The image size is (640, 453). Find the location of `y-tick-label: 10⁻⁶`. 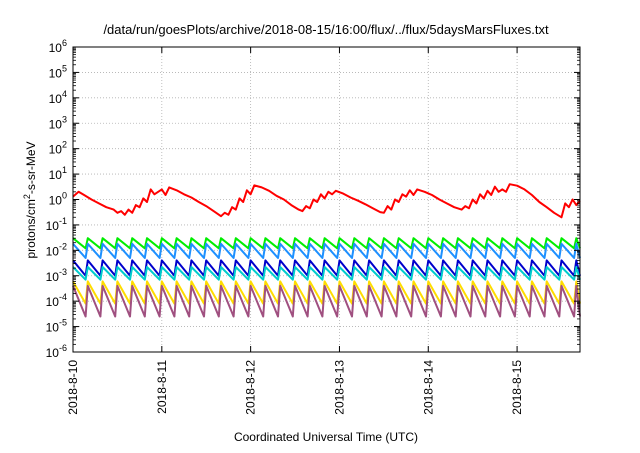

y-tick-label: 10⁻⁶ is located at coordinates (56, 351).